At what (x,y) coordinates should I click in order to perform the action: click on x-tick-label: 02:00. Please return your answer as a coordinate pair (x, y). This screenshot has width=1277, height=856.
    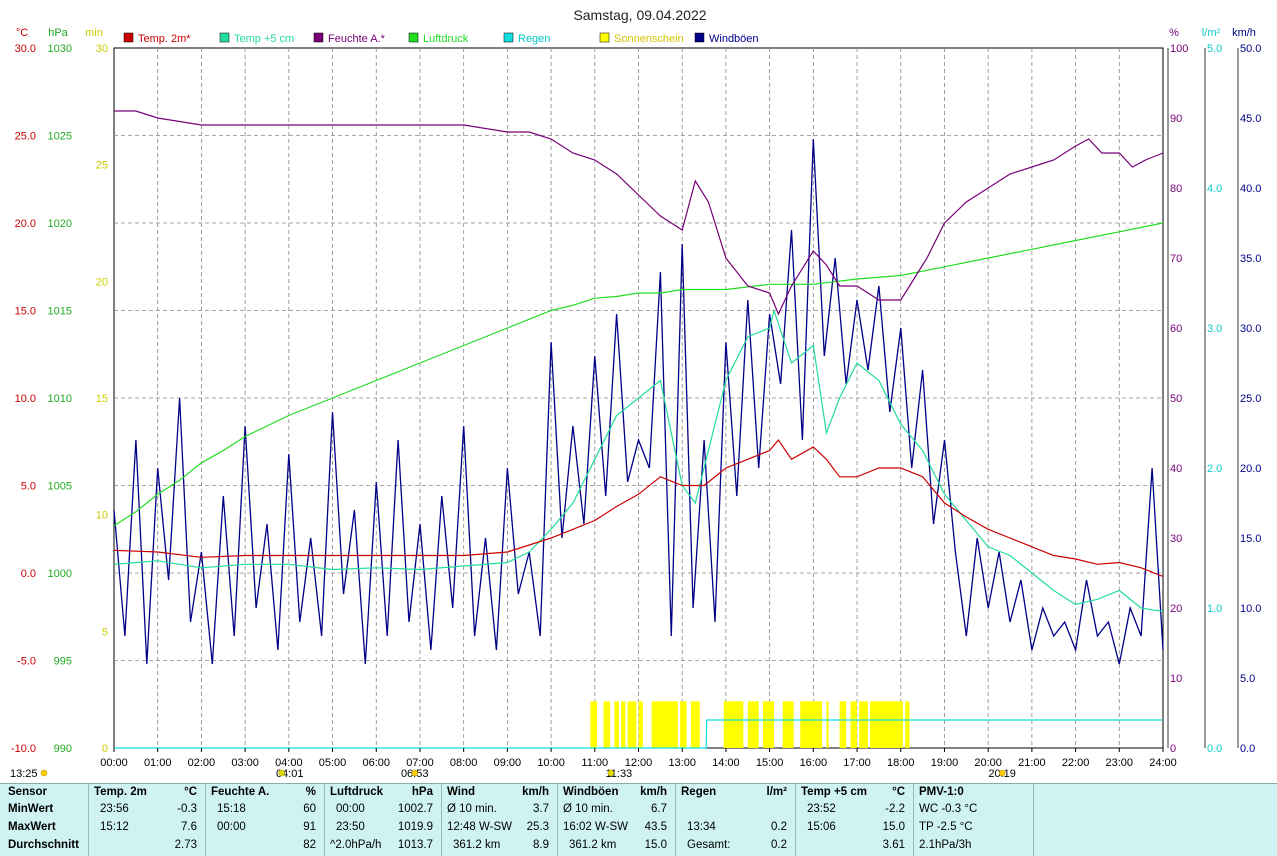
    Looking at the image, I should click on (202, 763).